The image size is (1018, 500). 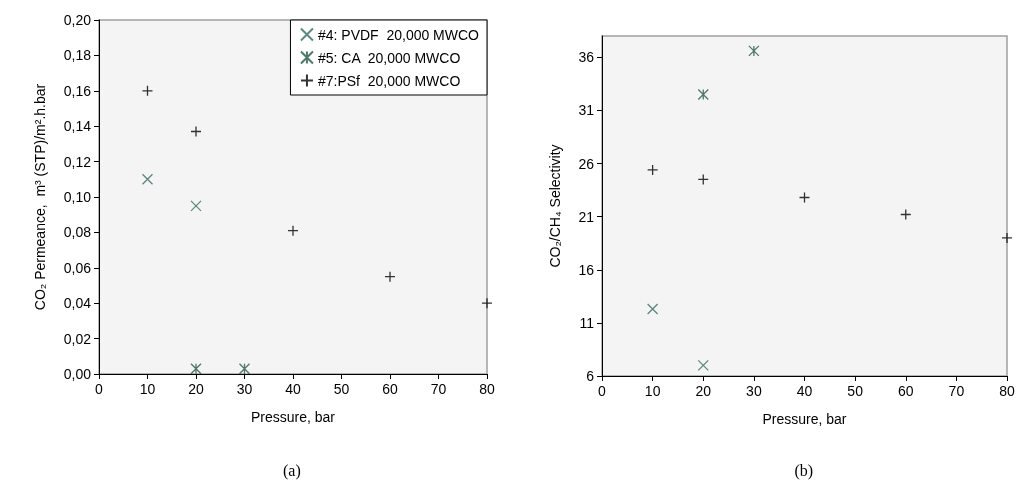 I want to click on y-tick-label: 0,16, so click(x=77, y=90).